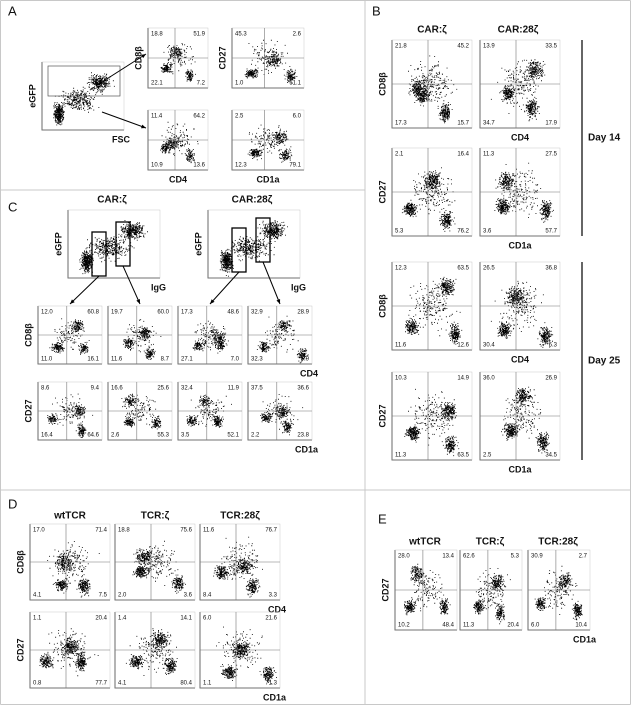  I want to click on quadrant-percent: 32.9, so click(257, 313).